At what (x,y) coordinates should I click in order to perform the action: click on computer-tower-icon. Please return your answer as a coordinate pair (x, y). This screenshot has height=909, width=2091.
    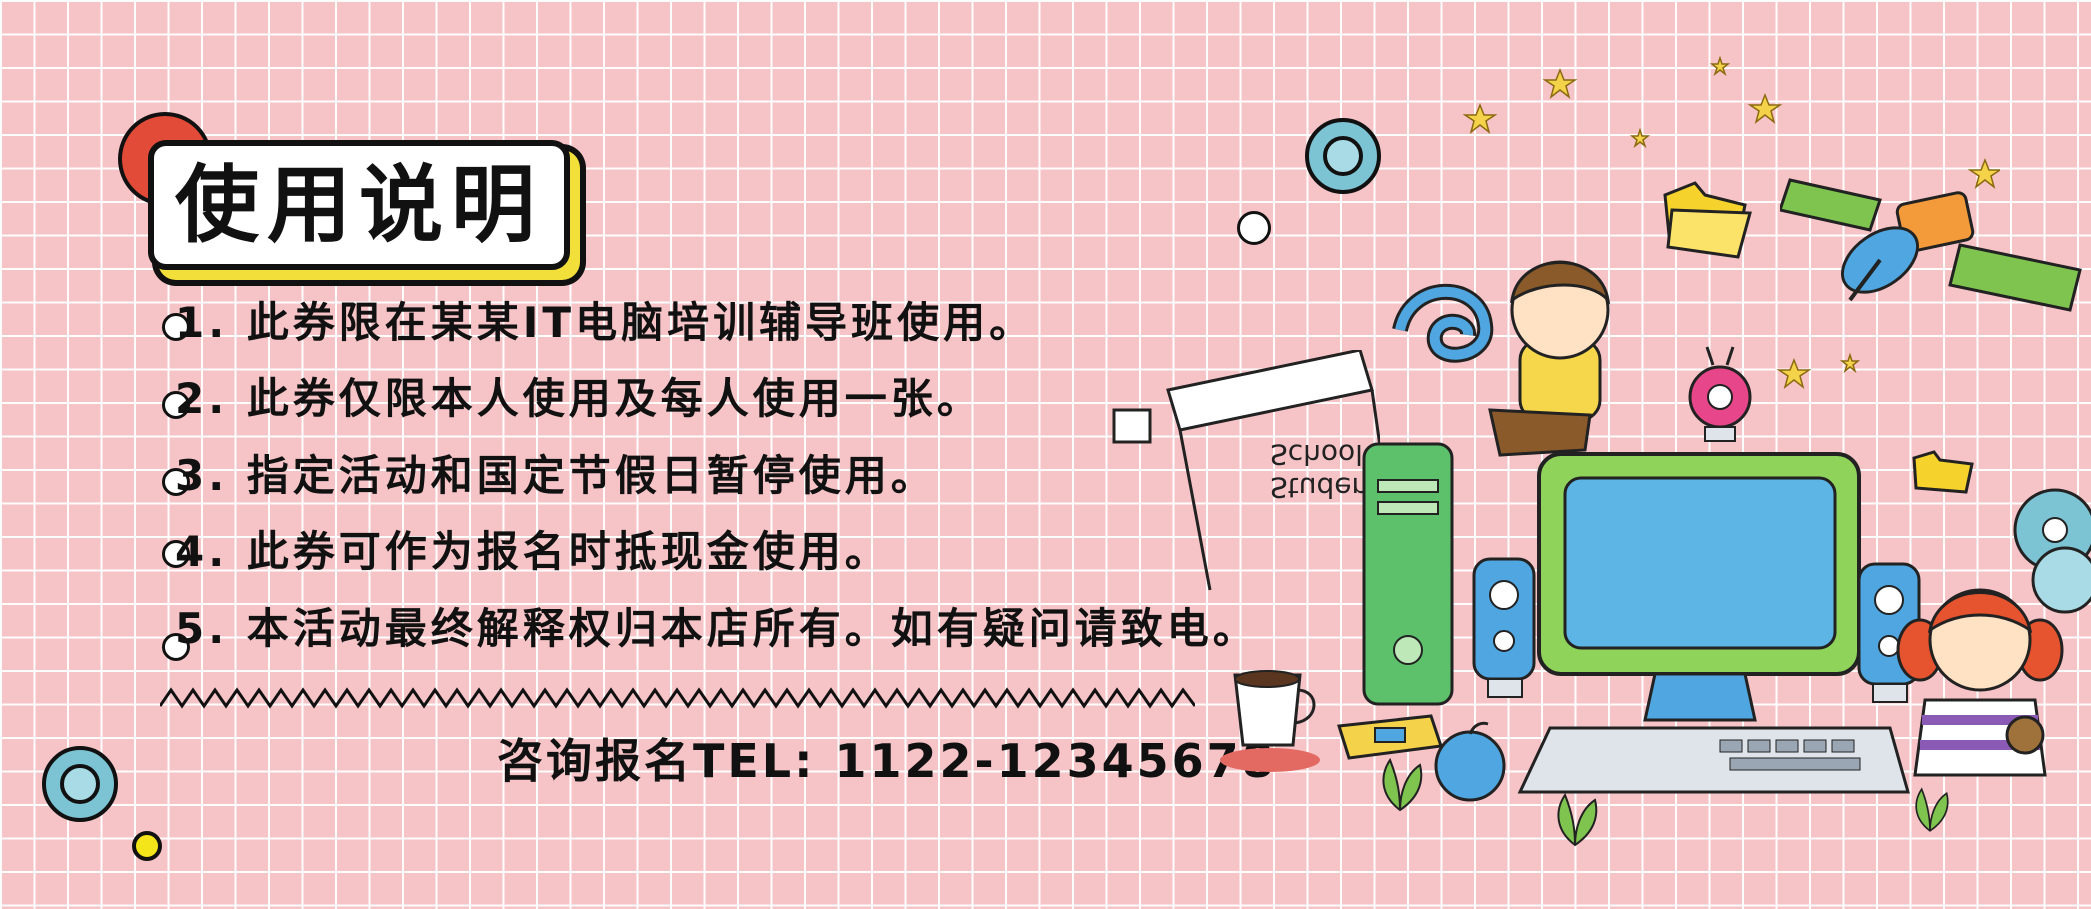
    Looking at the image, I should click on (1408, 574).